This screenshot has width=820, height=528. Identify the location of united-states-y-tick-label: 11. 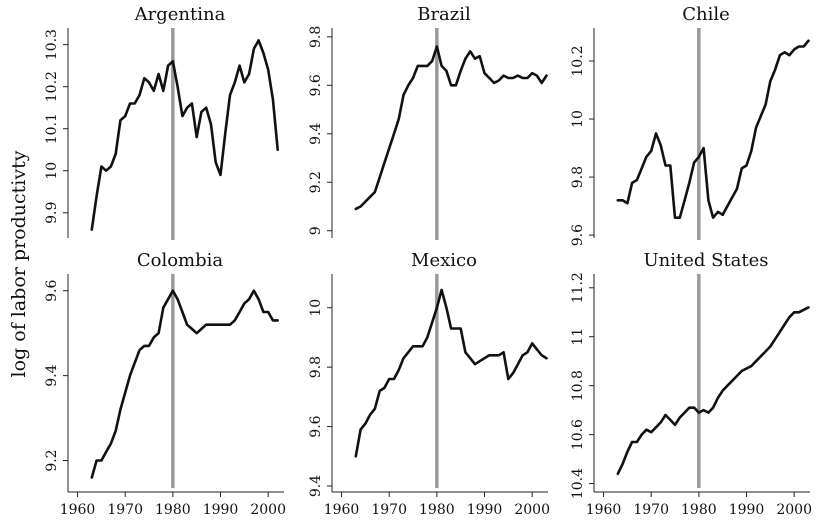
(578, 337).